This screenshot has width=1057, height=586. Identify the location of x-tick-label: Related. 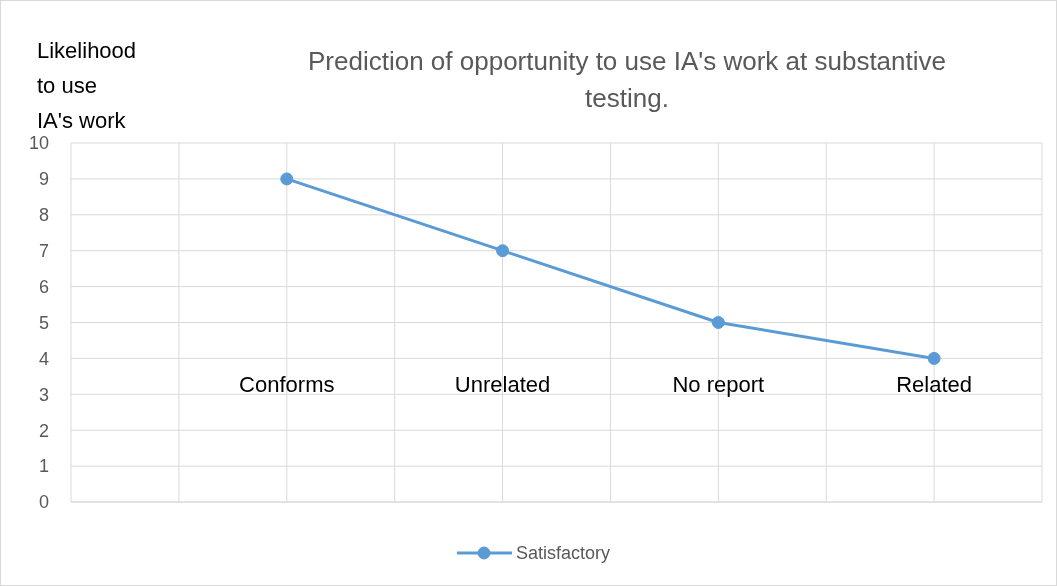
(934, 384).